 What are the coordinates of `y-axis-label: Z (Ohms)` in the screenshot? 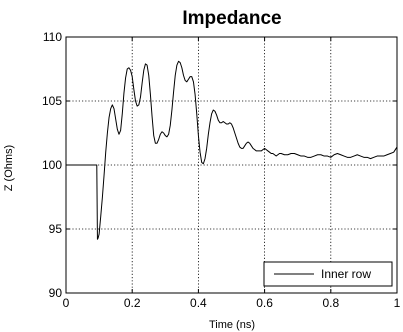 It's located at (9, 168).